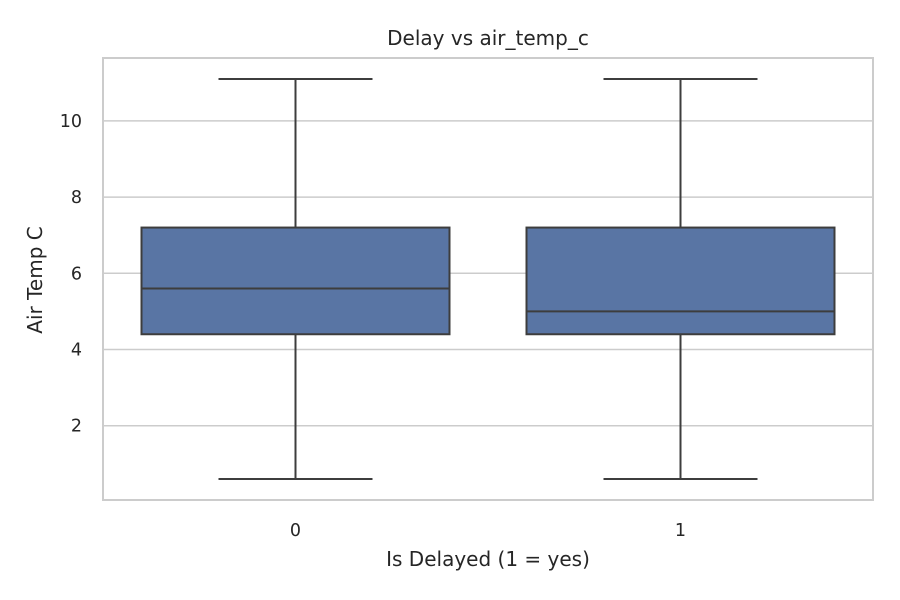  Describe the element at coordinates (295, 531) in the screenshot. I see `x-tick-label: 0` at that location.